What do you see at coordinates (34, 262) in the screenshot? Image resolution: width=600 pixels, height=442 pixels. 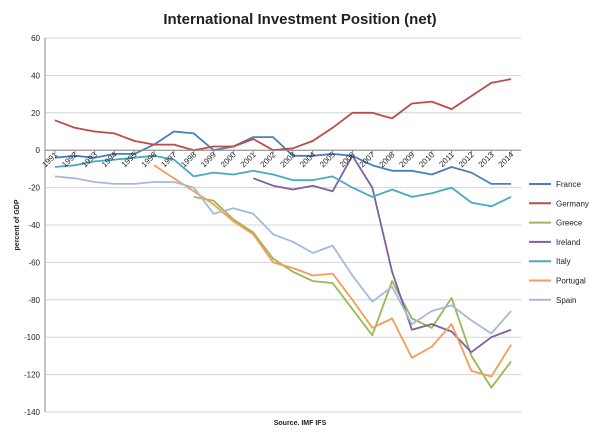 I see `y-tick-label: -60` at bounding box center [34, 262].